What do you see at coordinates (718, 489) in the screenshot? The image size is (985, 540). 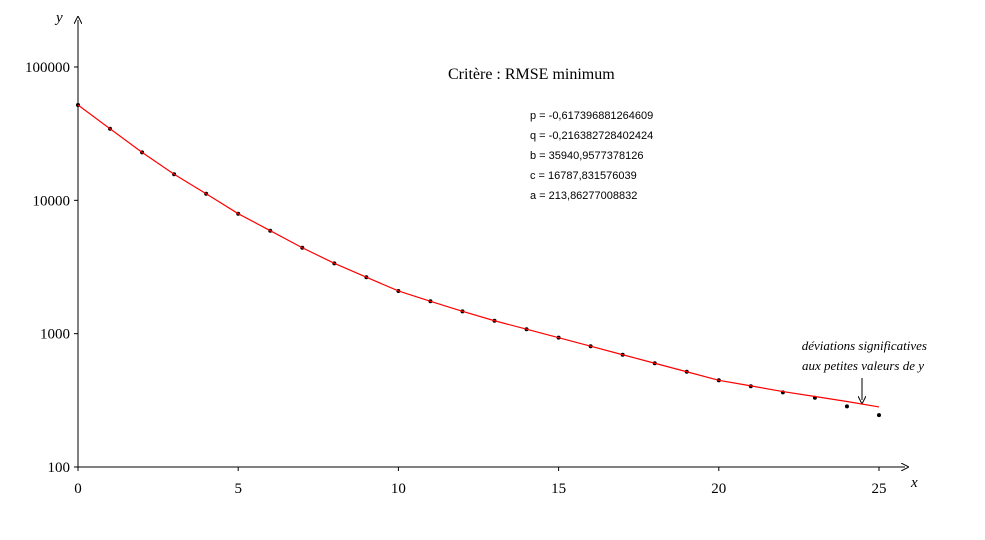 I see `x-tick-label: 20` at bounding box center [718, 489].